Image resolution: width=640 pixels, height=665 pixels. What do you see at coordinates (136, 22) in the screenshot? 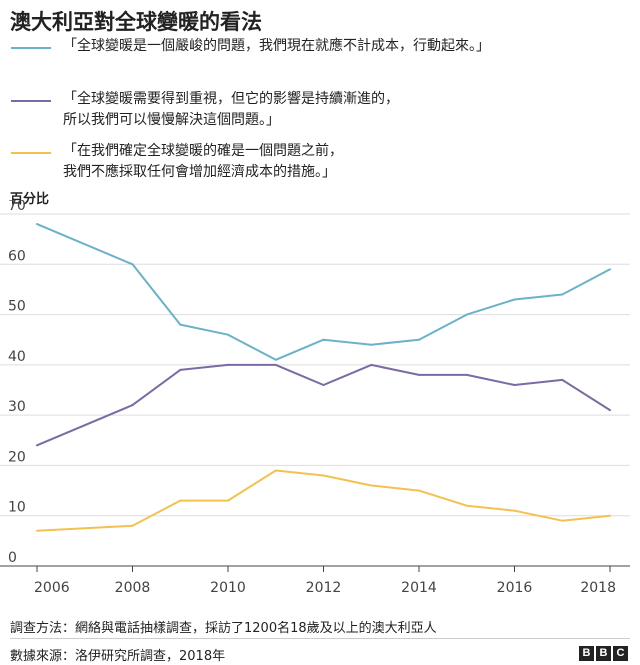
I see `chart-title: 澳大利亞對全球變暖的看法` at bounding box center [136, 22].